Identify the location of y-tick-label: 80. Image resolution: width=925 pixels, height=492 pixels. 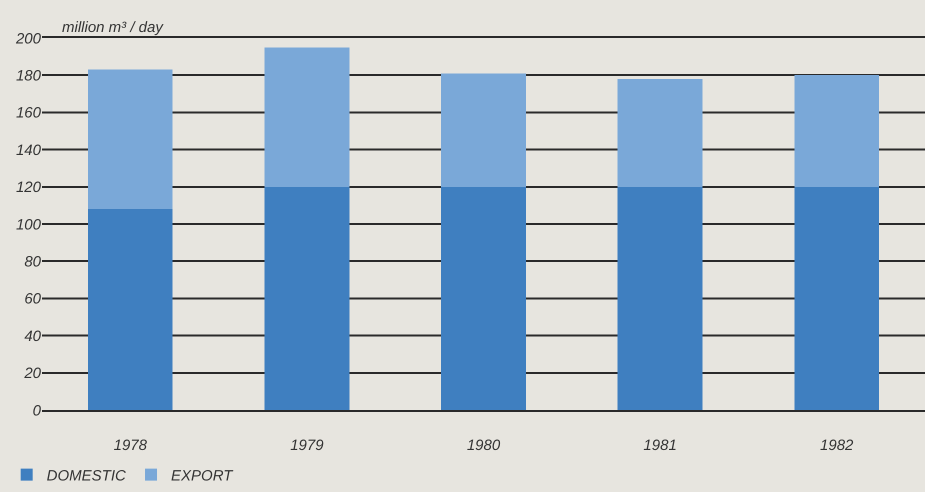
(33, 261).